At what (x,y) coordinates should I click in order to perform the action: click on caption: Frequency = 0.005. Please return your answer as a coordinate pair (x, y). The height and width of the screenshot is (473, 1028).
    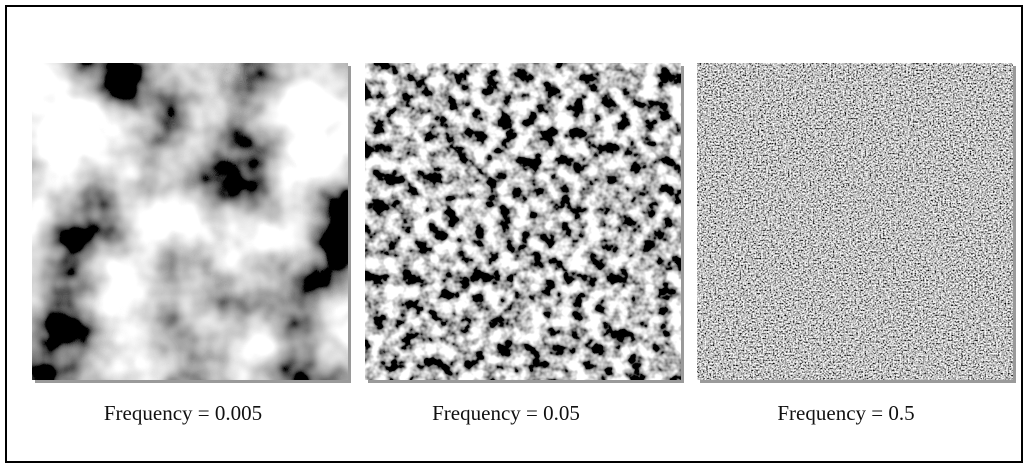
    Looking at the image, I should click on (183, 413).